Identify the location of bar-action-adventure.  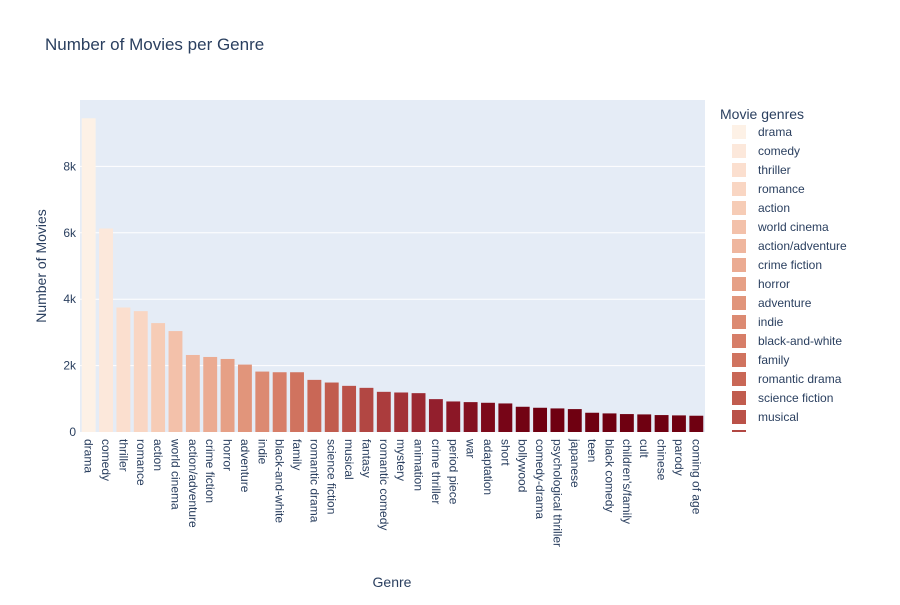
(192, 393).